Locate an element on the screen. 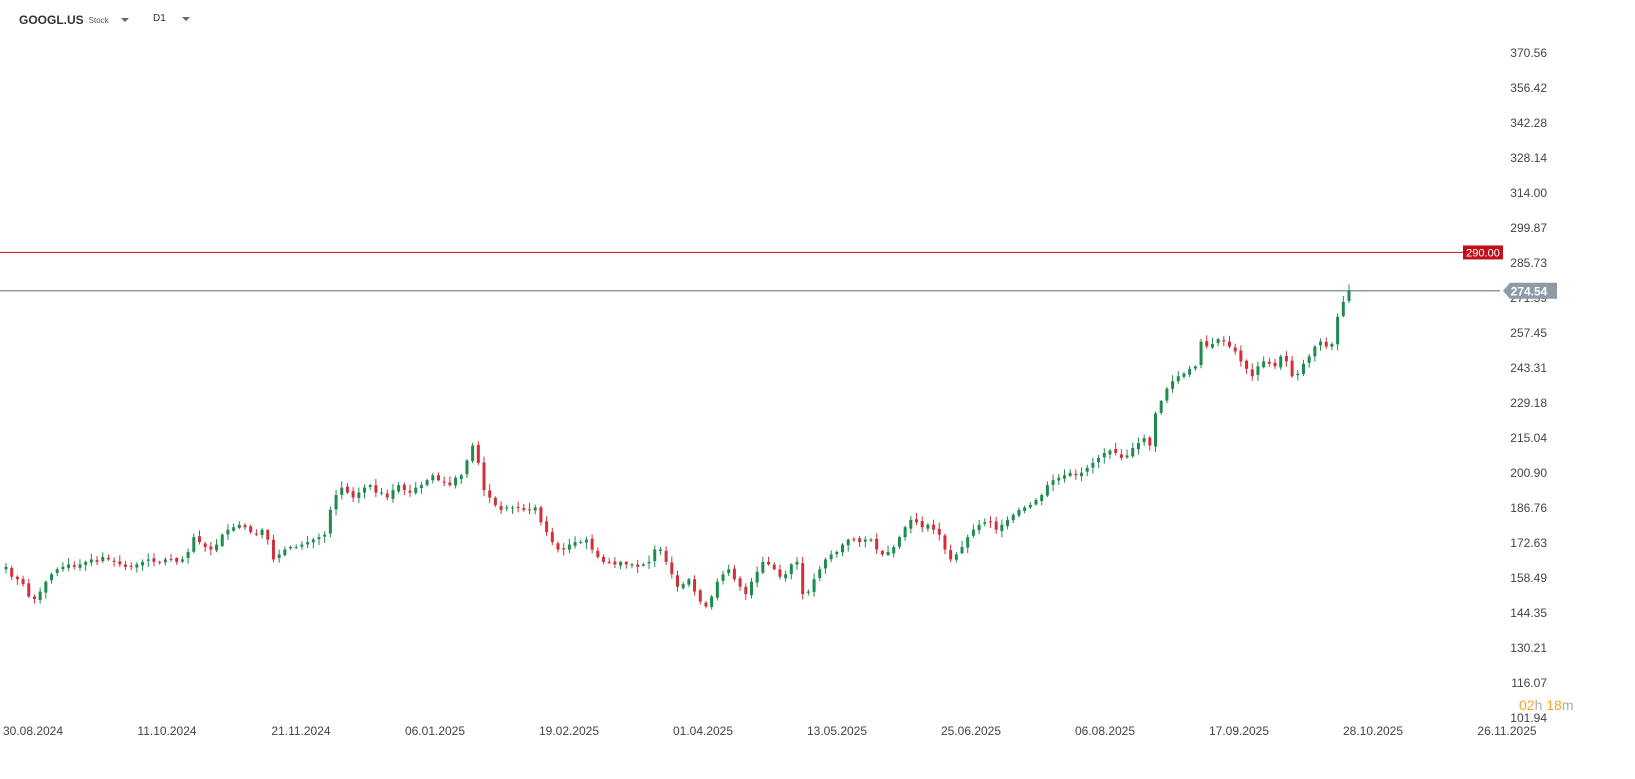  y-tick-label: 116.07 is located at coordinates (1529, 683).